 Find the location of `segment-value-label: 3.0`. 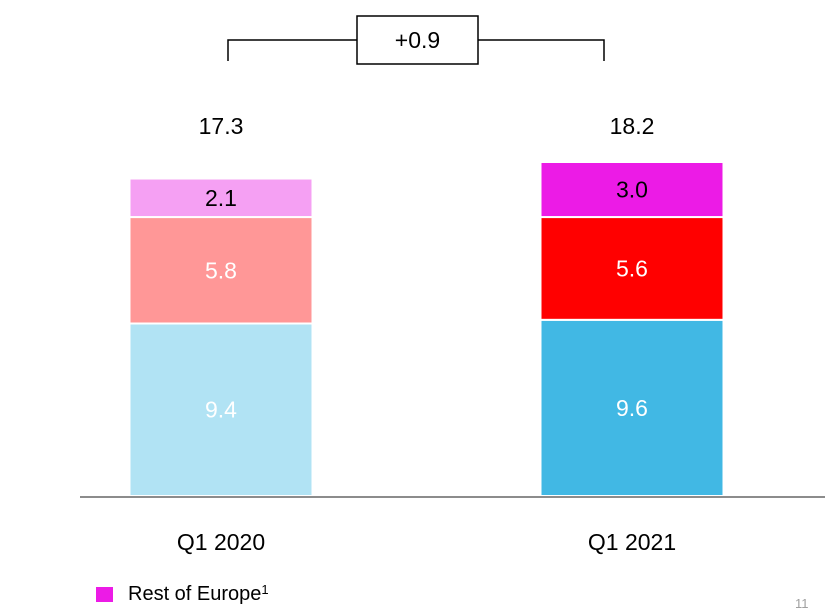

segment-value-label: 3.0 is located at coordinates (632, 190).